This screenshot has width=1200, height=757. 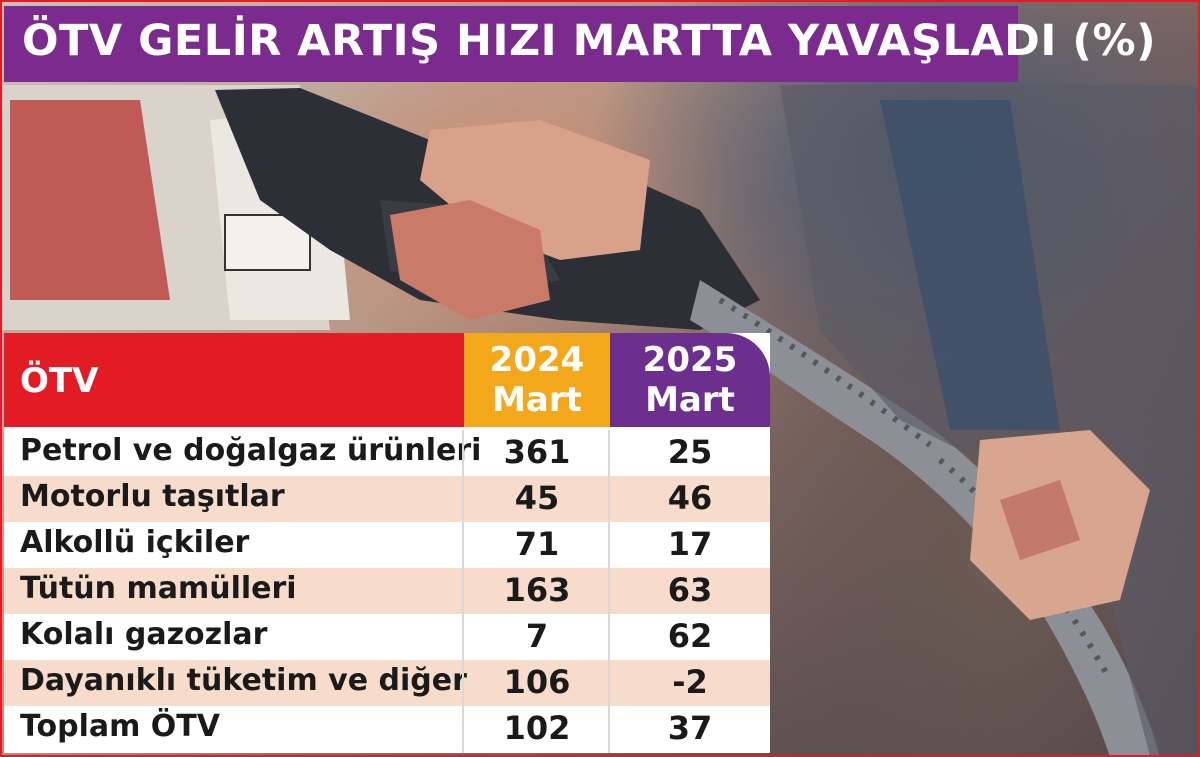 I want to click on value-2025: 62, so click(x=690, y=636).